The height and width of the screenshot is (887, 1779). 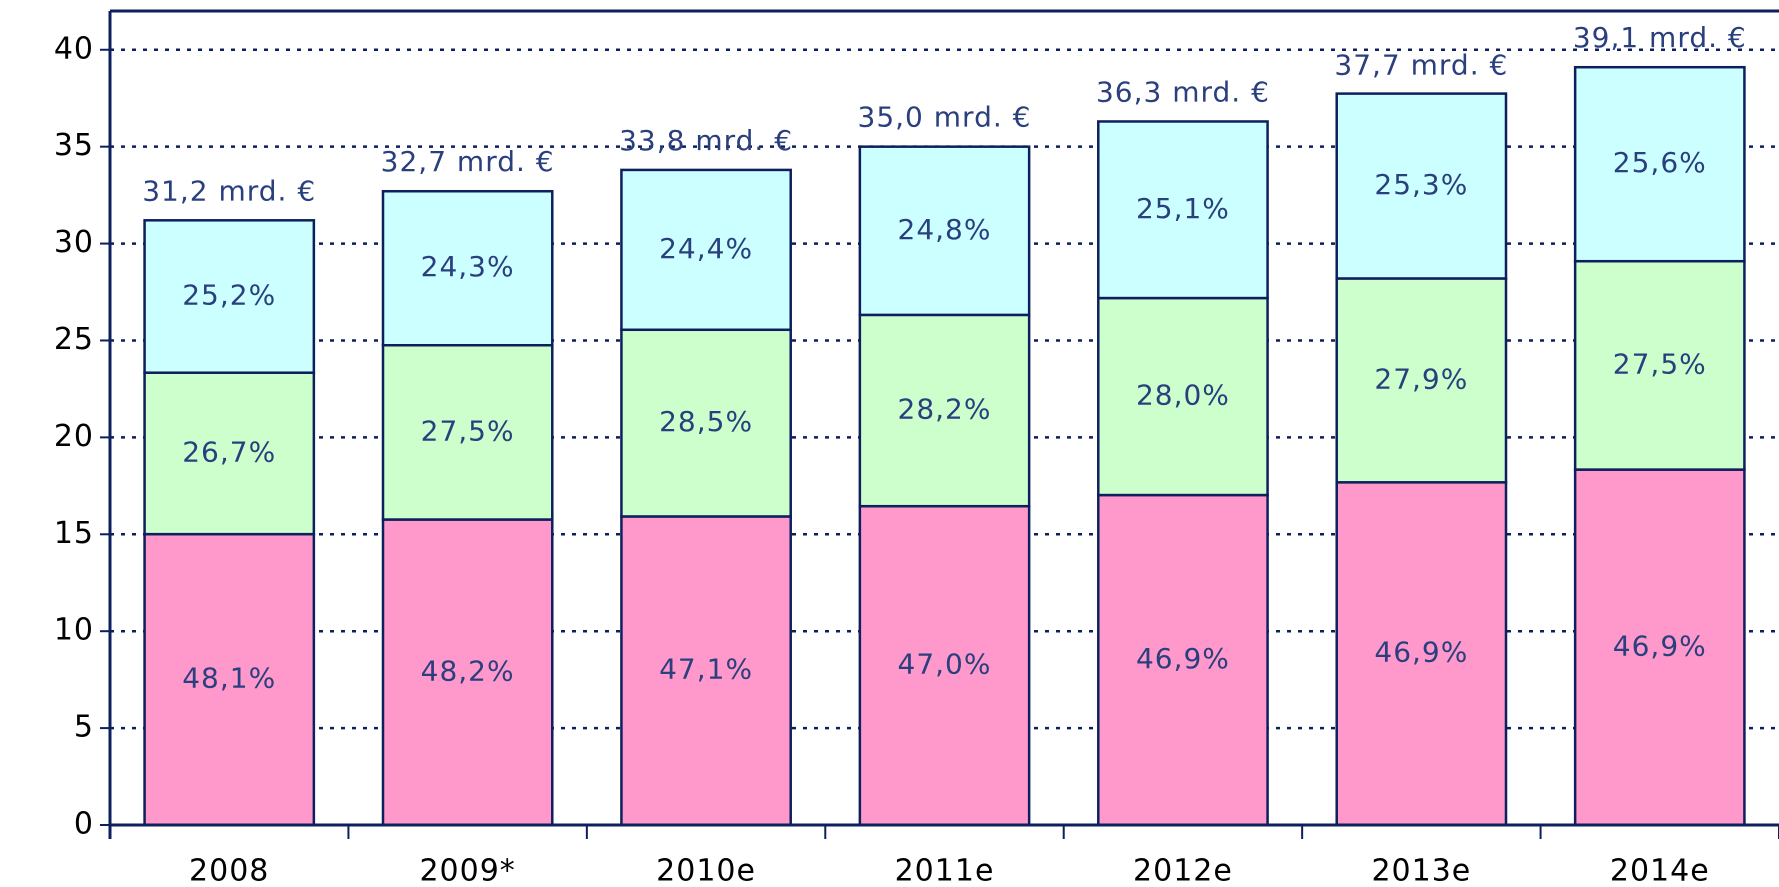 What do you see at coordinates (945, 870) in the screenshot?
I see `x-tick-label: 2011e` at bounding box center [945, 870].